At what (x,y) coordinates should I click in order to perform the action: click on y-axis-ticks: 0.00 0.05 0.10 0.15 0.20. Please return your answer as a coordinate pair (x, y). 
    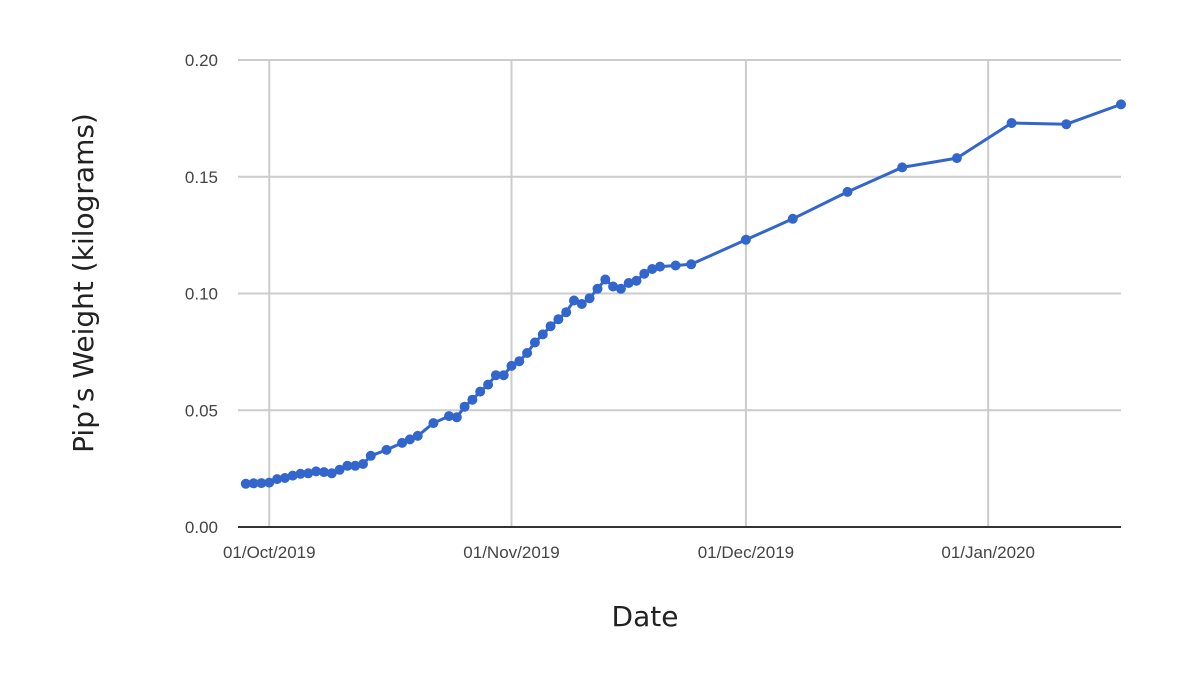
    Looking at the image, I should click on (201, 294).